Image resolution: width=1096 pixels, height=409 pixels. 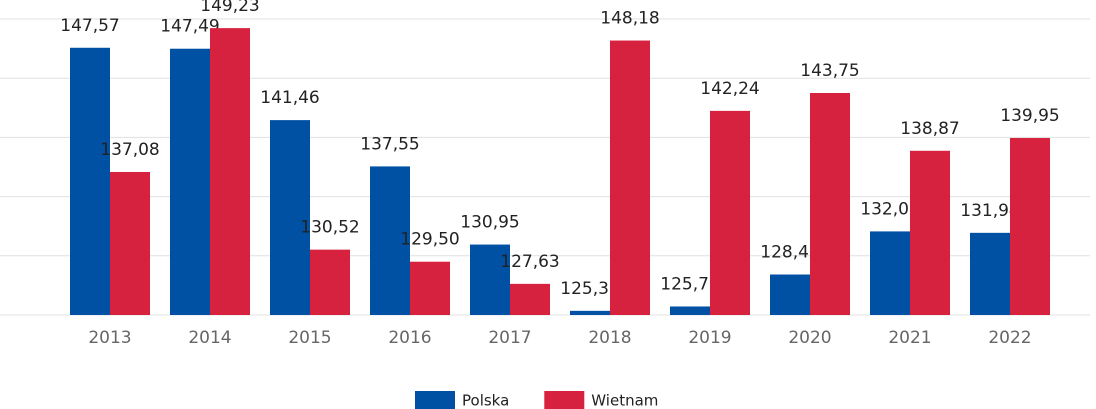 What do you see at coordinates (689, 284) in the screenshot?
I see `data-label: 125,72` at bounding box center [689, 284].